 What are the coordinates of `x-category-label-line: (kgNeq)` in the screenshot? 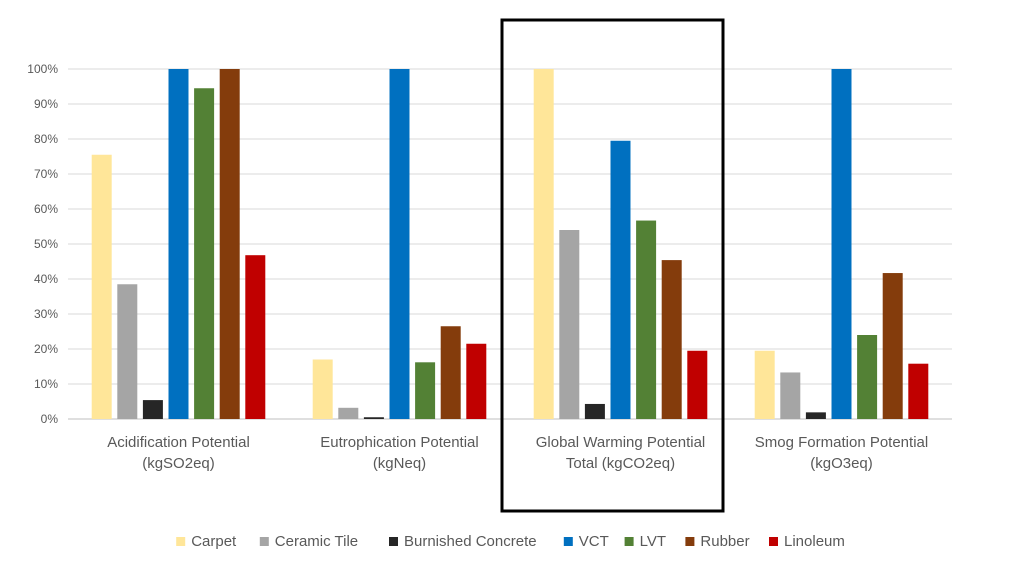 It's located at (399, 463).